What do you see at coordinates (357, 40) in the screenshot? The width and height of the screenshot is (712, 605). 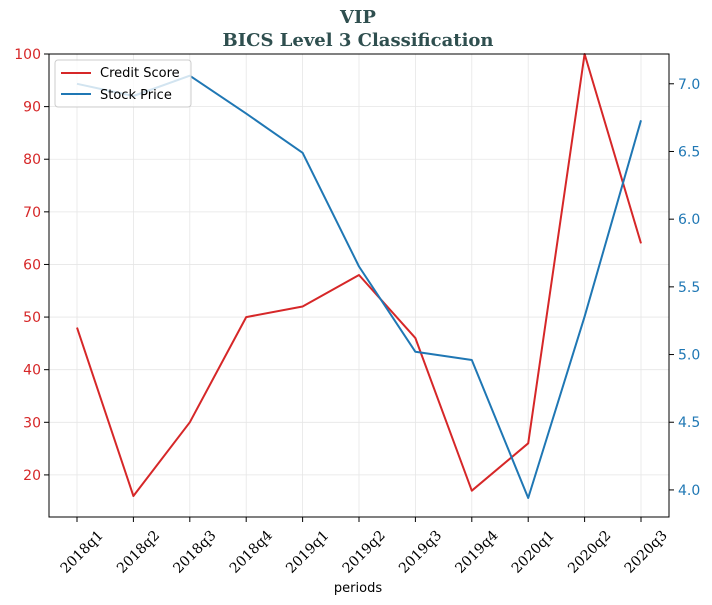 I see `chart-subtitle: BICS Level 3 Classification` at bounding box center [357, 40].